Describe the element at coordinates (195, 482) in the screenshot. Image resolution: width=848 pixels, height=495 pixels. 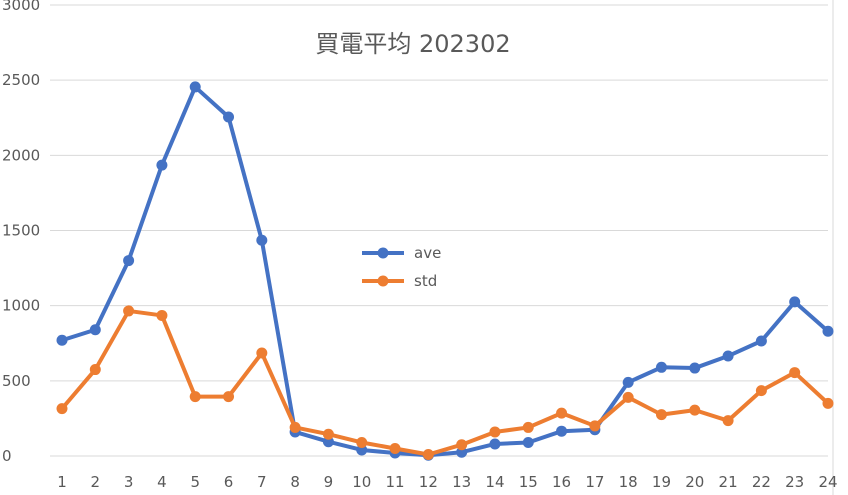
I see `x-tick-label: 5` at that location.